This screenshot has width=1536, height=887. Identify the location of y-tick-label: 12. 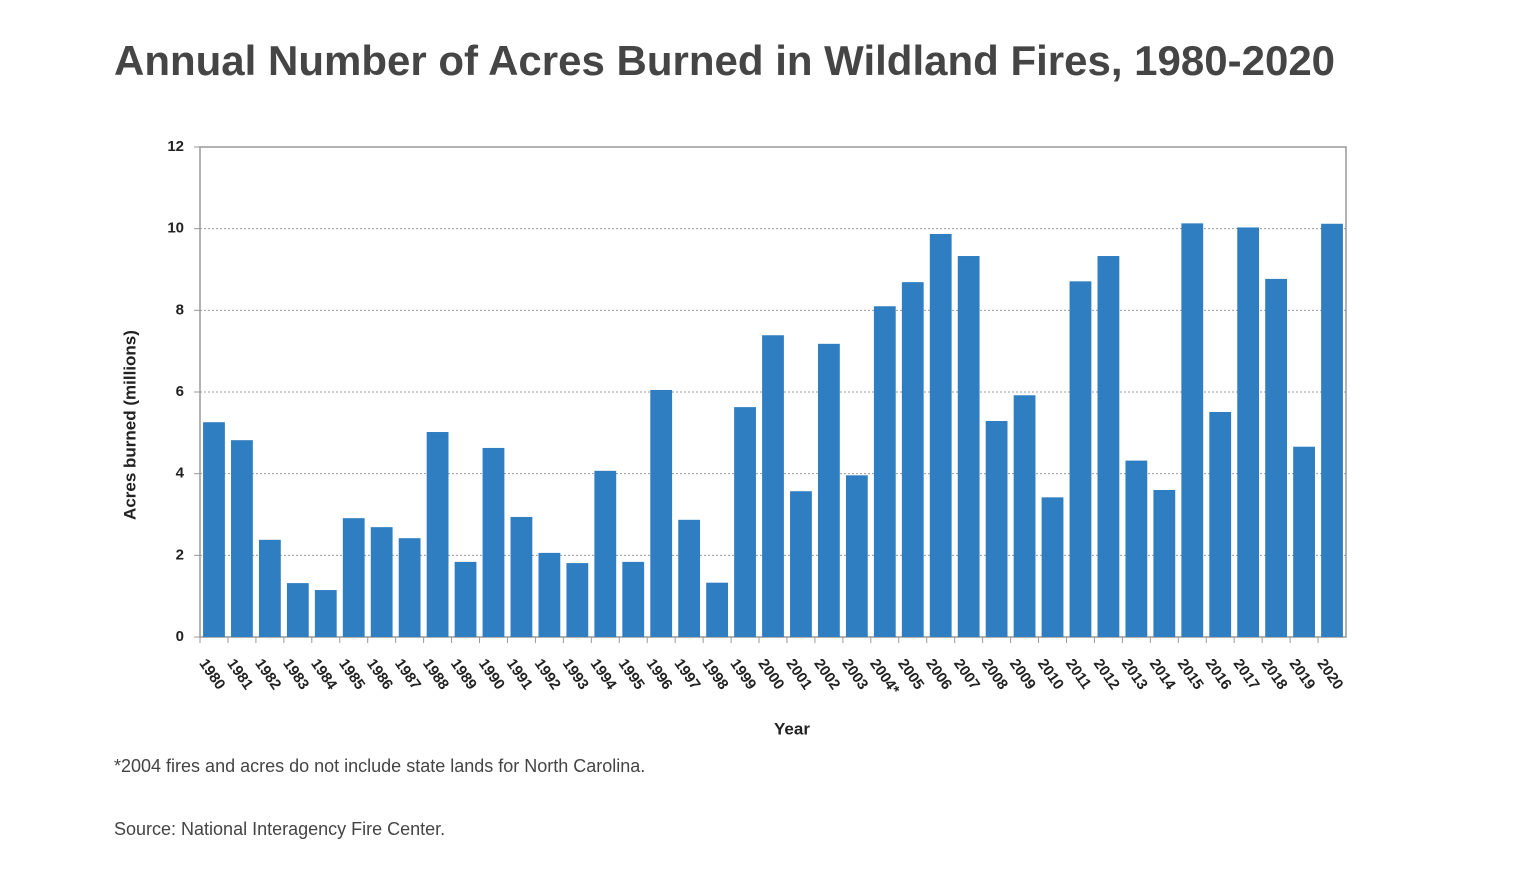
(175, 146).